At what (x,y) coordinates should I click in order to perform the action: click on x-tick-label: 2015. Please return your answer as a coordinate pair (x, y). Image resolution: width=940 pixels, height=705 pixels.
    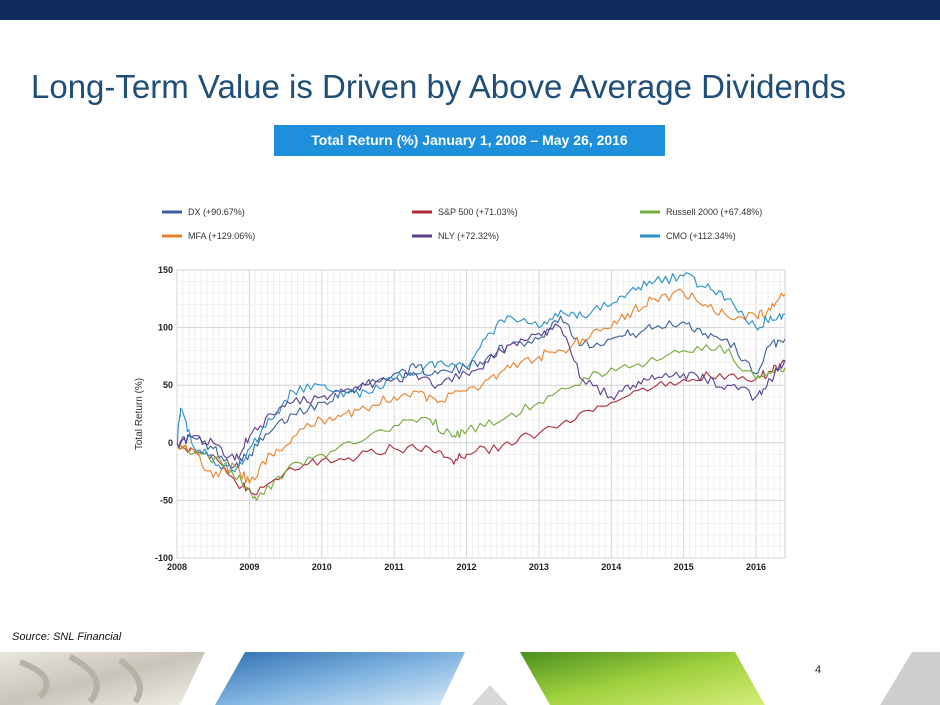
    Looking at the image, I should click on (684, 567).